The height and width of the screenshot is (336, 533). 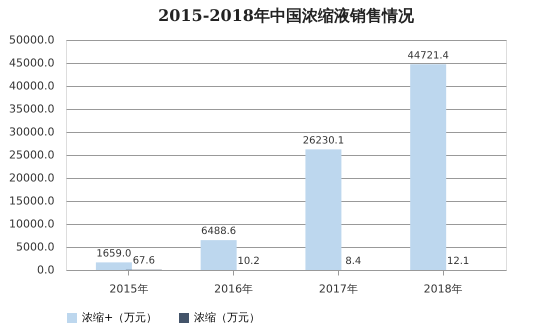 What do you see at coordinates (31, 132) in the screenshot?
I see `y-tick-label: 30000.0` at bounding box center [31, 132].